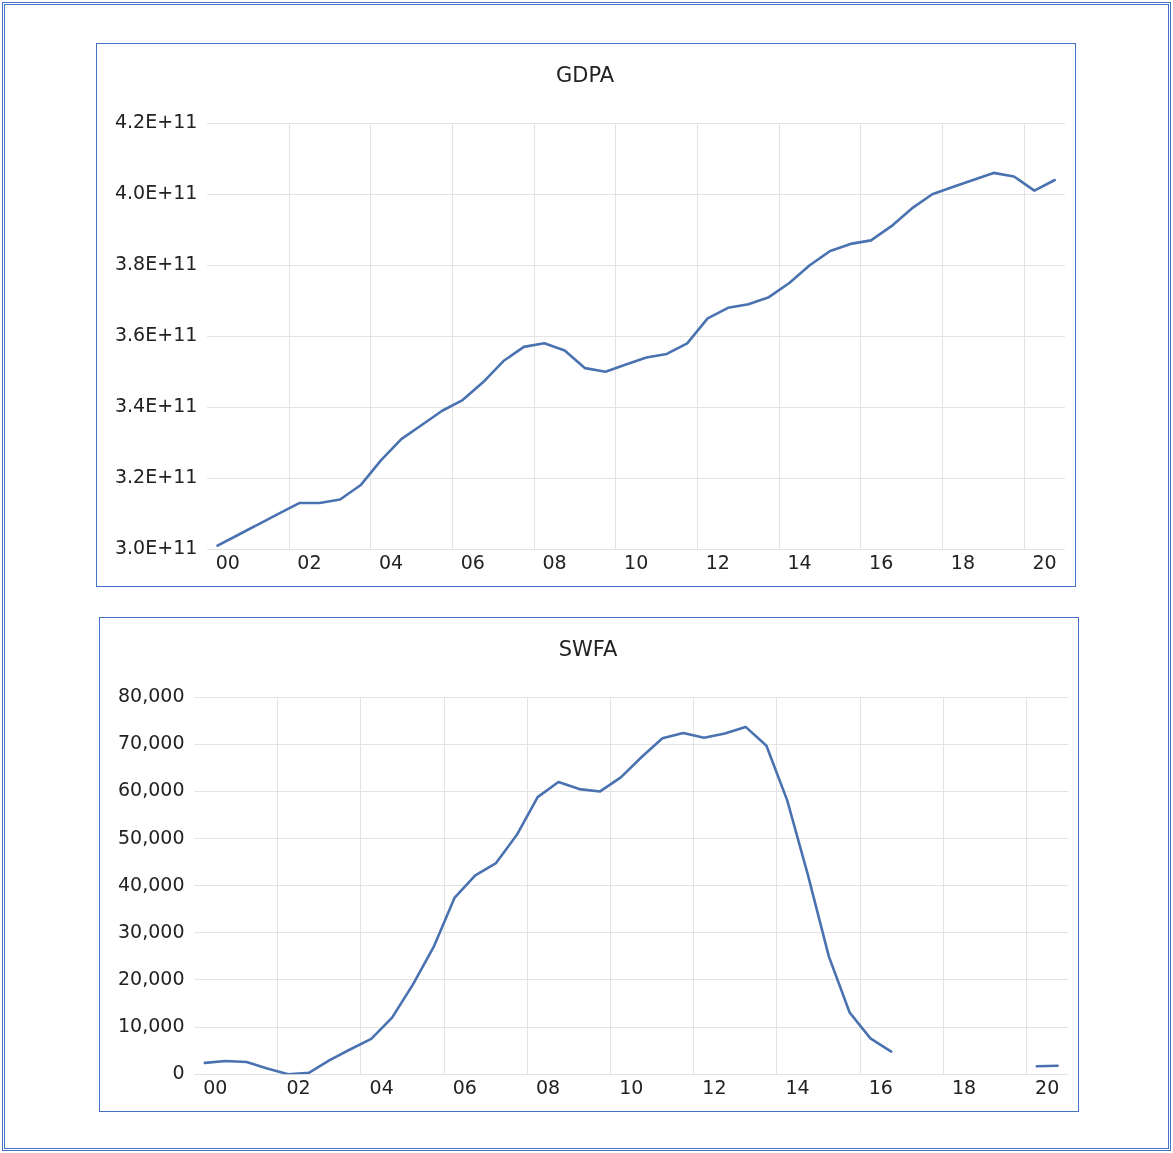 The image size is (1173, 1153). Describe the element at coordinates (151, 695) in the screenshot. I see `y-tick-label: 80,000` at that location.